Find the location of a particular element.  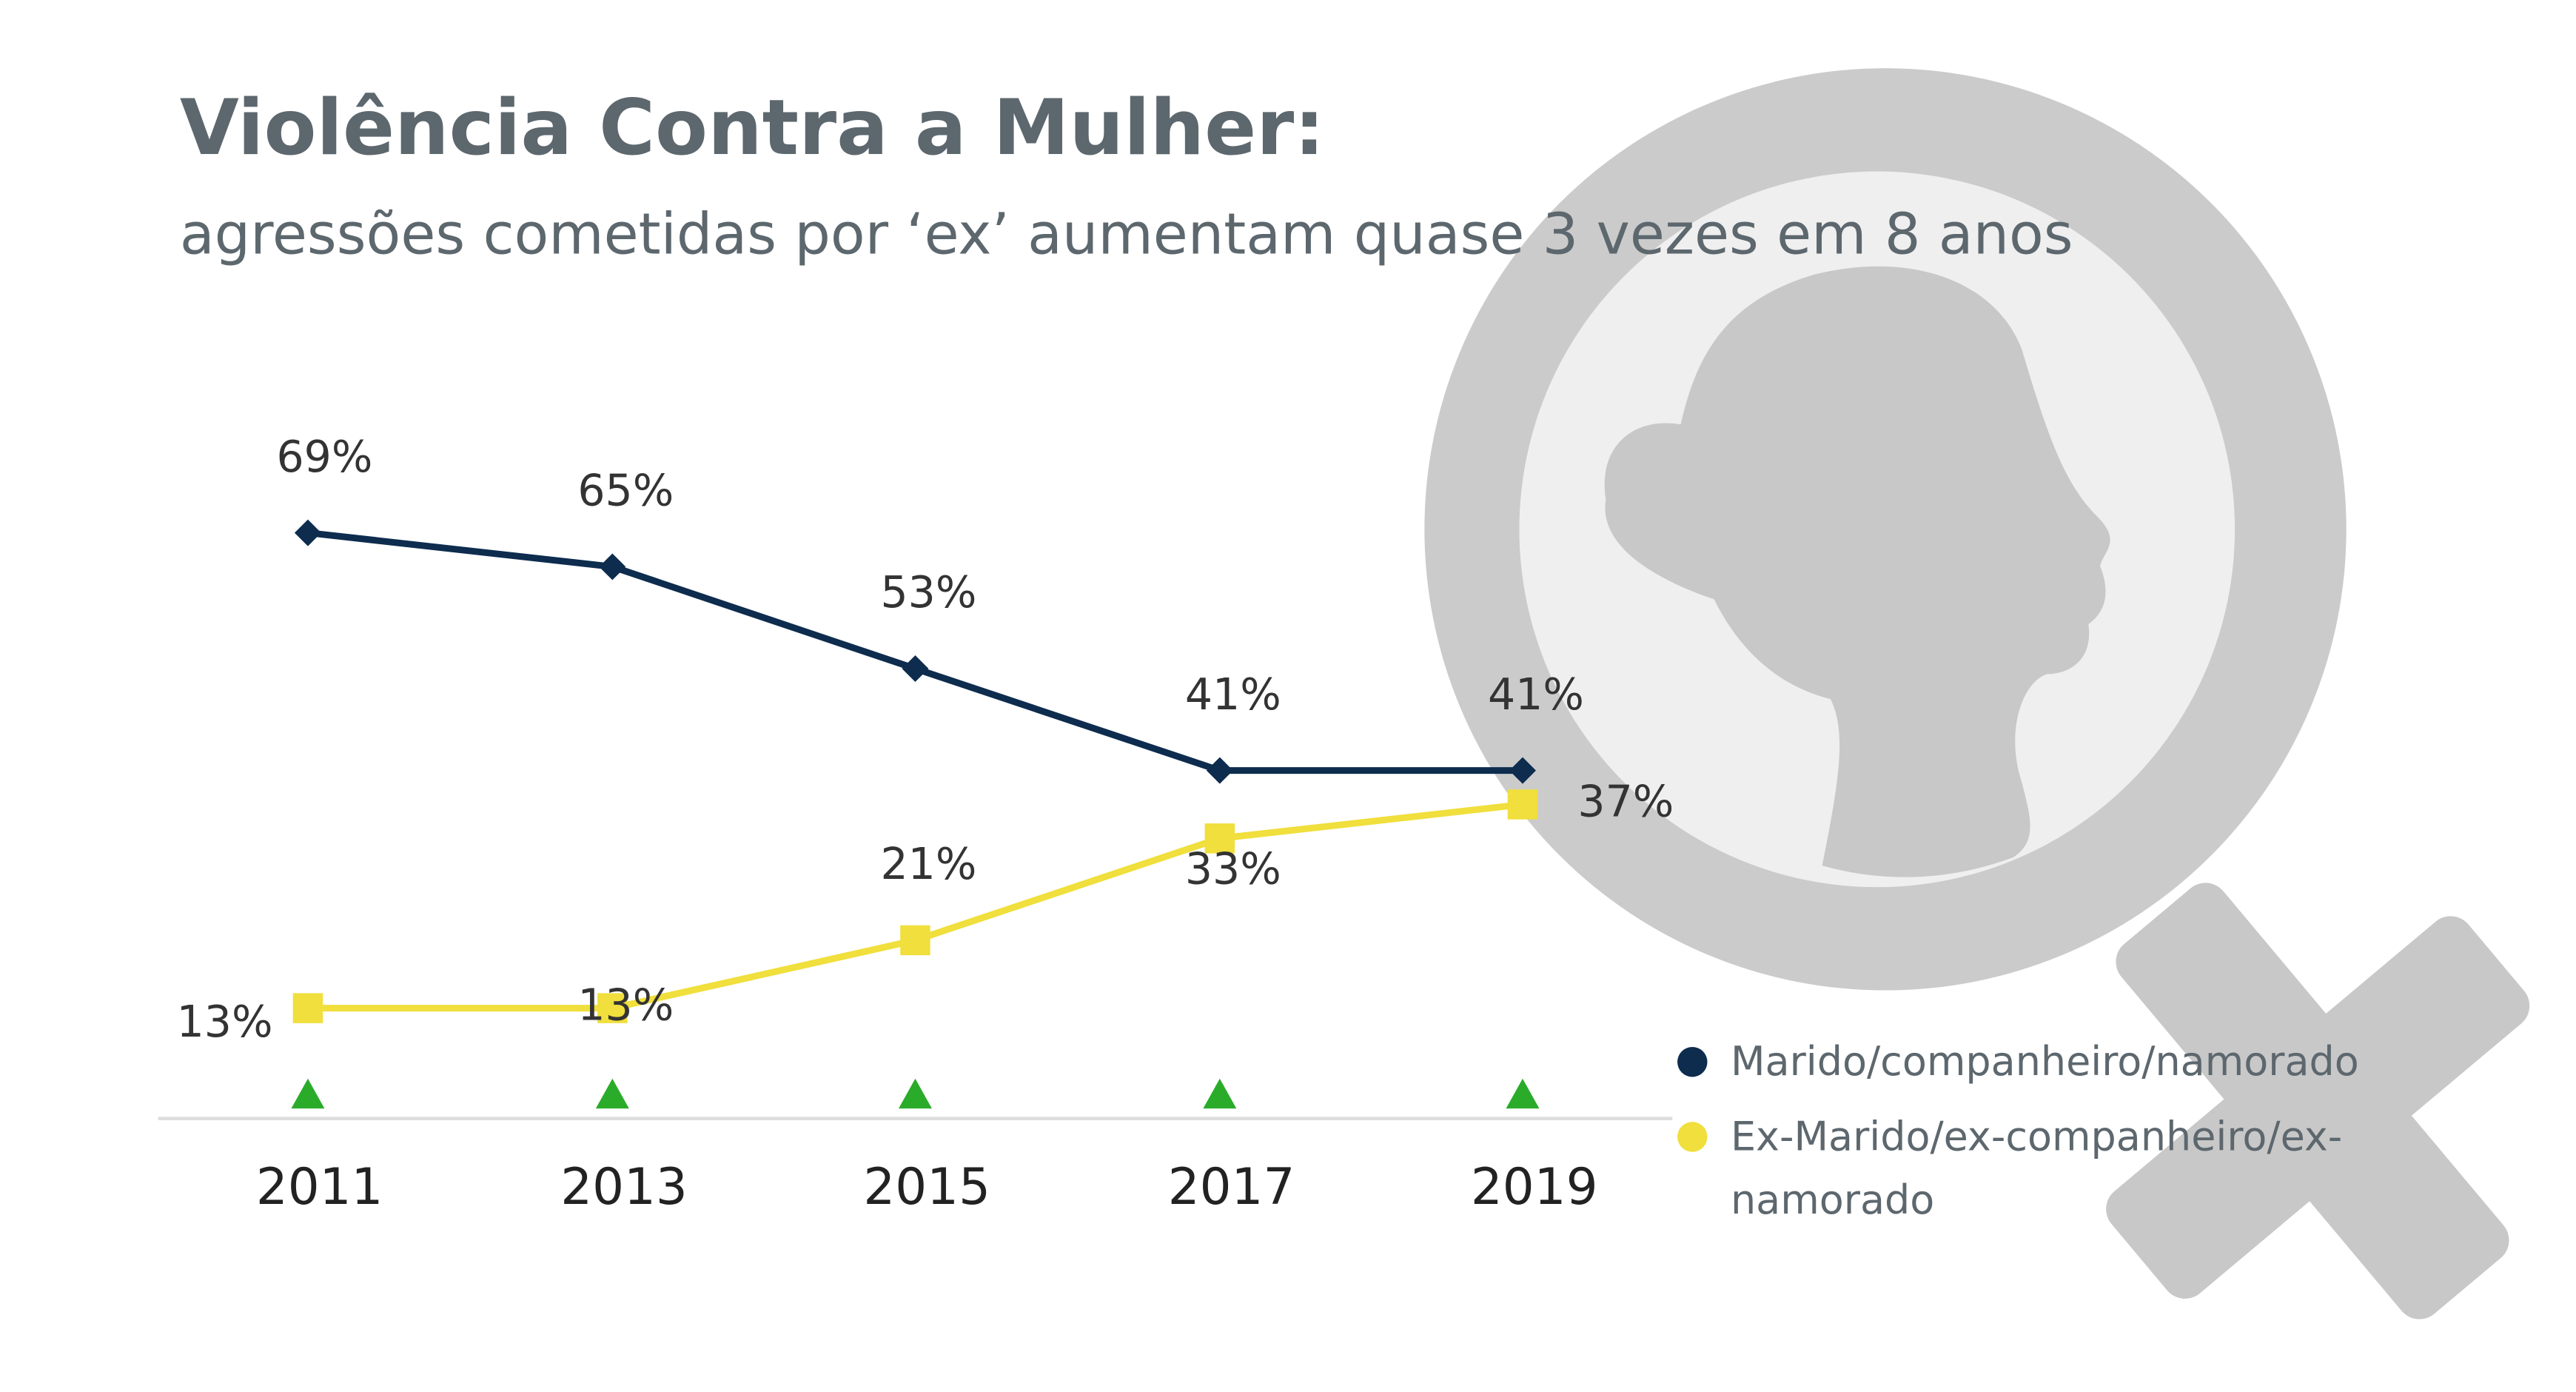

value-label: 53% is located at coordinates (928, 592).